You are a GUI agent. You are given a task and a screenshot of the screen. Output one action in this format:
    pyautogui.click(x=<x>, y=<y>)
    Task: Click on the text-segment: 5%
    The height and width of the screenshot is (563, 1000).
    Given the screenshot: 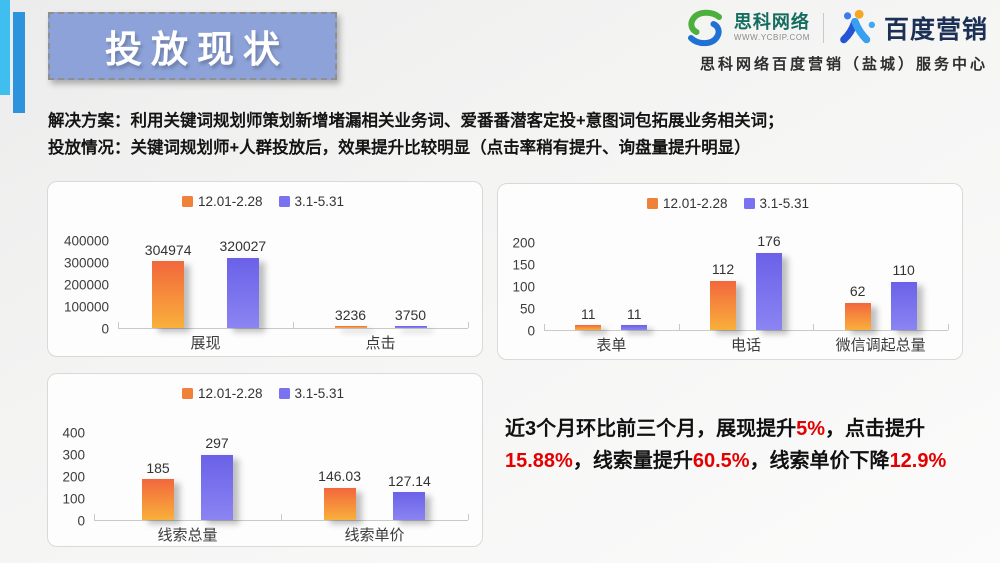 What is the action you would take?
    pyautogui.click(x=811, y=429)
    